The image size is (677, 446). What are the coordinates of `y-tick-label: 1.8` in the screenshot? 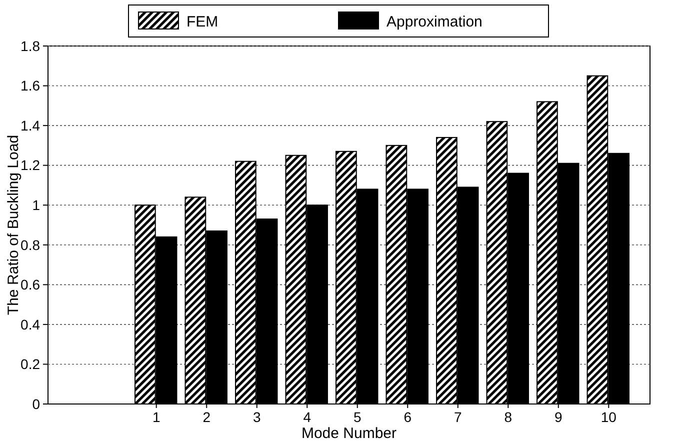 It's located at (30, 46).